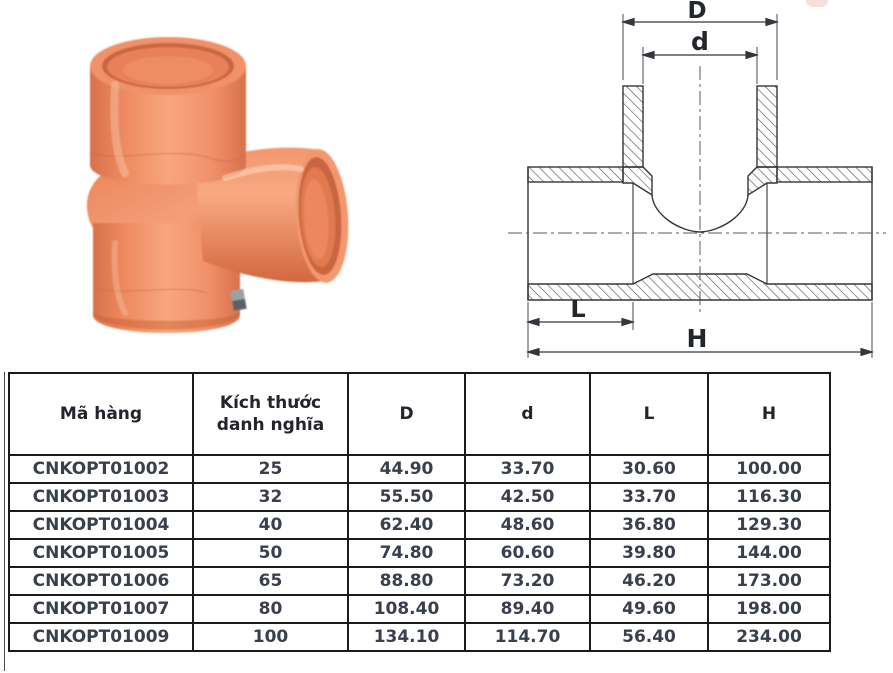 The height and width of the screenshot is (673, 893). Describe the element at coordinates (824, 174) in the screenshot. I see `body-top-wall-right` at that location.